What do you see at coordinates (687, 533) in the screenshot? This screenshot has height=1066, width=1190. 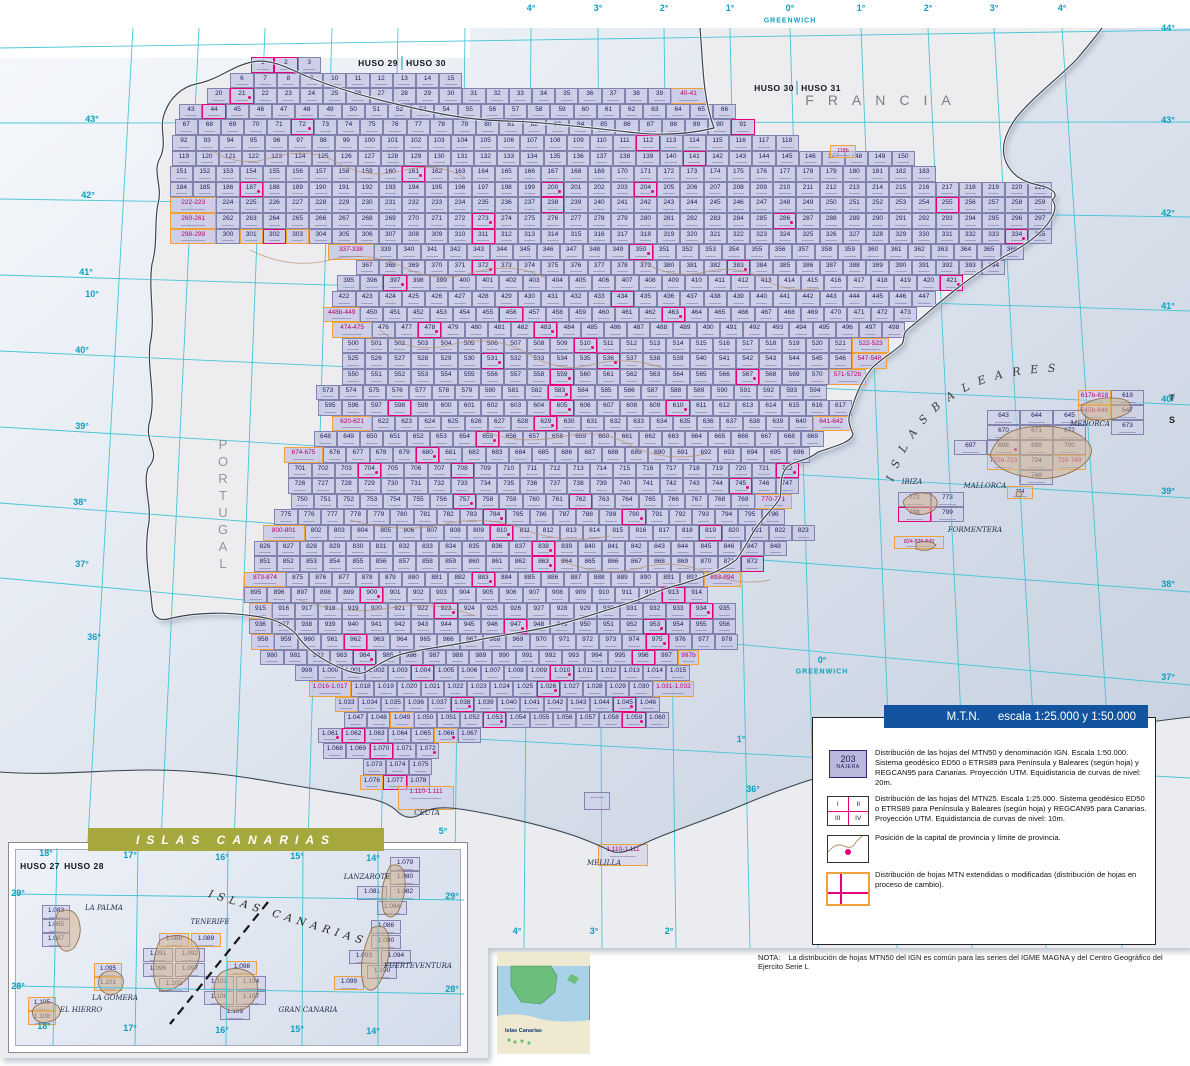 I see `map-sheet-cell: 818` at bounding box center [687, 533].